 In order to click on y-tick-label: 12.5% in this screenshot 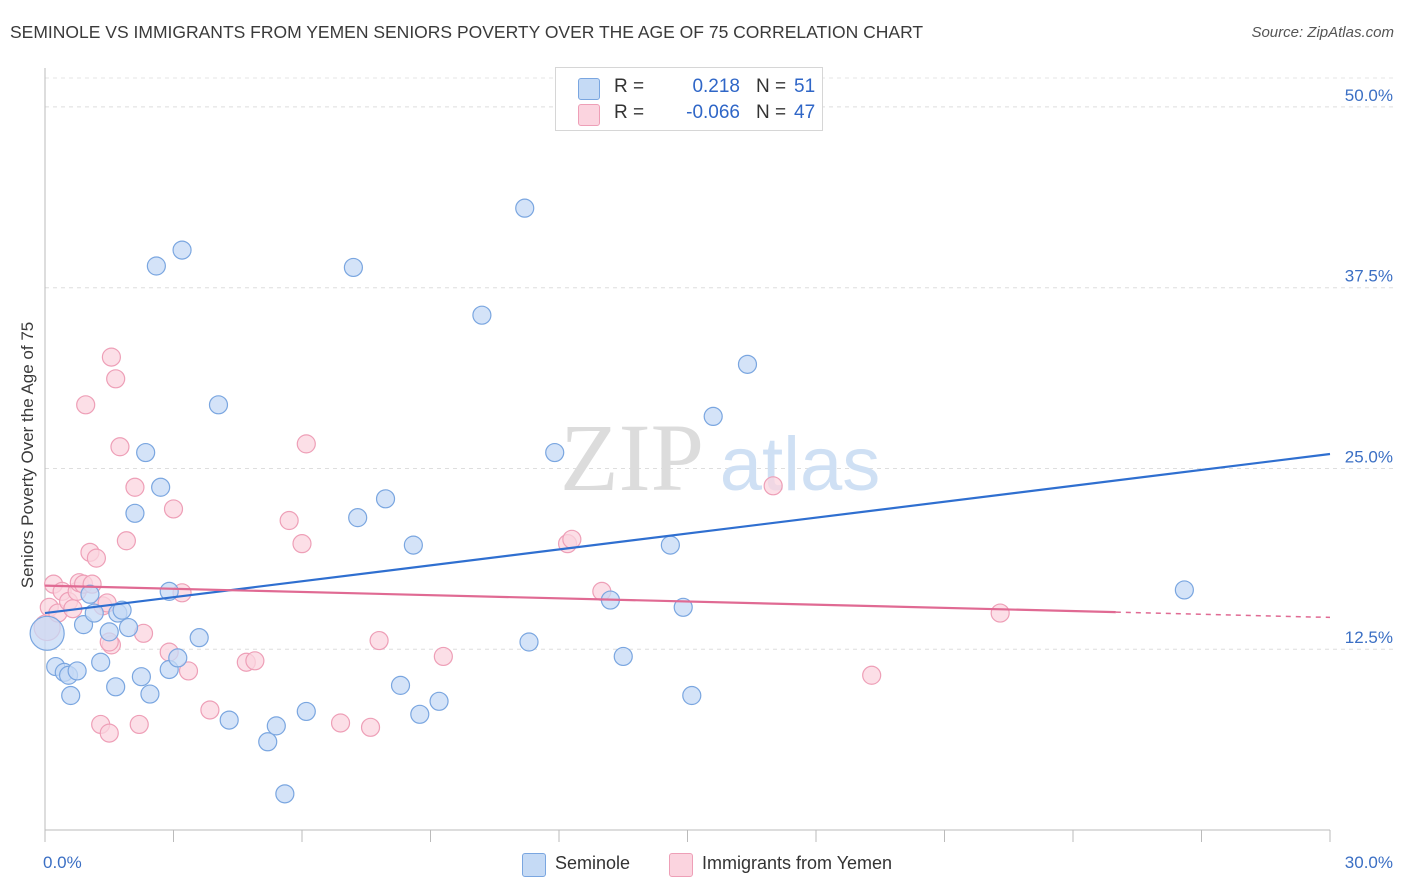, I will do `click(1369, 637)`.